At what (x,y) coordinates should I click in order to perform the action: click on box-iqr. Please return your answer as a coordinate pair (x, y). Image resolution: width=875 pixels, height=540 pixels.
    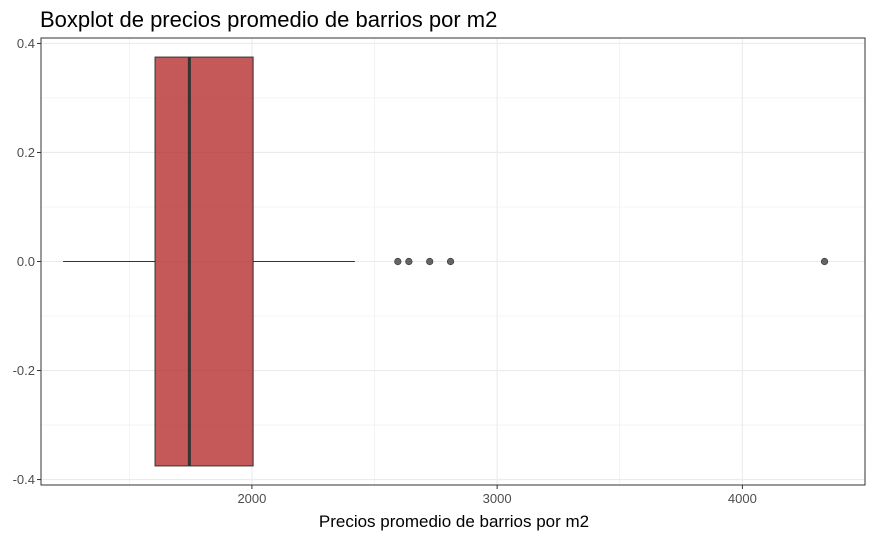
    Looking at the image, I should click on (204, 261).